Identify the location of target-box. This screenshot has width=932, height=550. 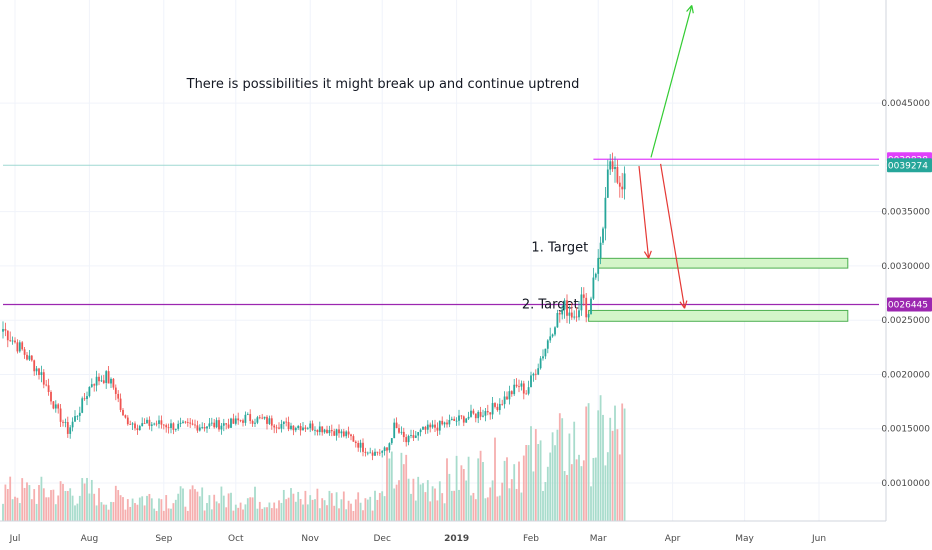
(718, 315).